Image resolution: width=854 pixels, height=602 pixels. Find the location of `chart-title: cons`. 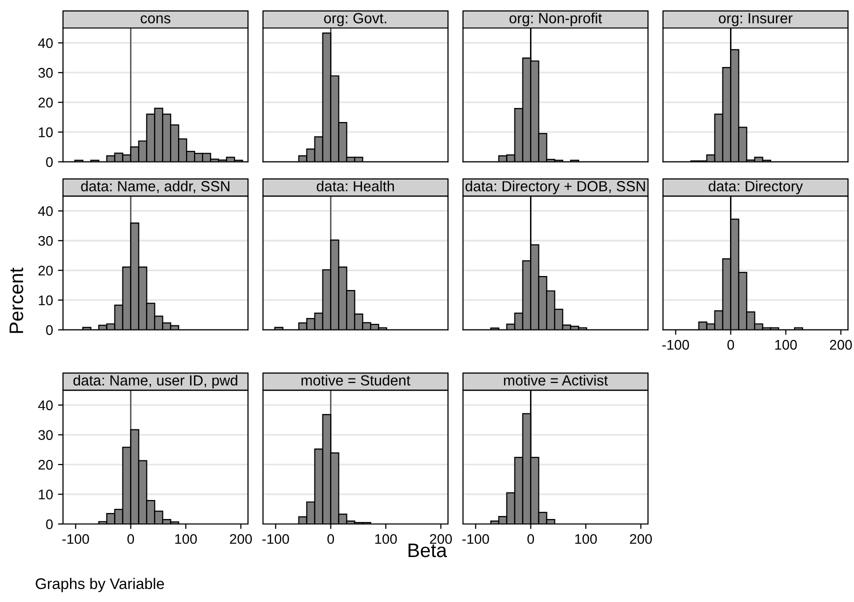

chart-title: cons is located at coordinates (155, 19).